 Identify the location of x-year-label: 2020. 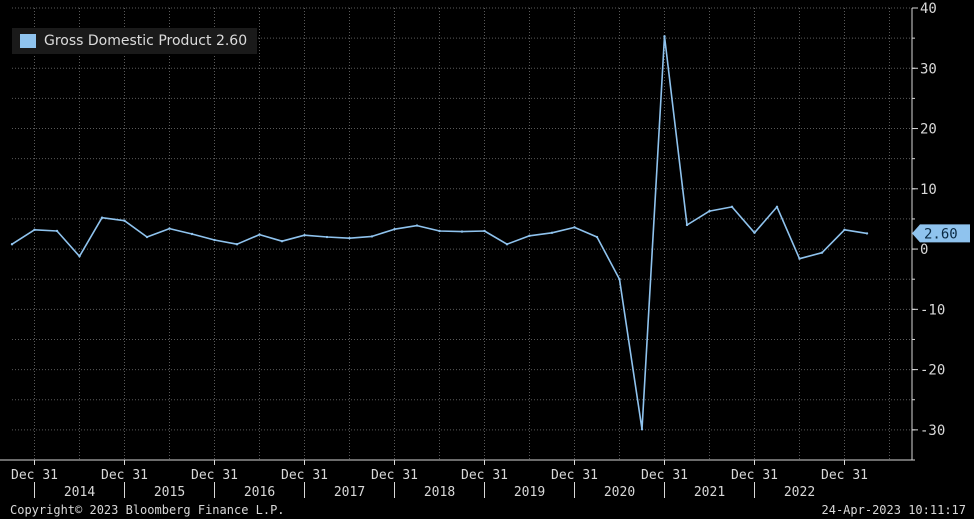
(619, 492).